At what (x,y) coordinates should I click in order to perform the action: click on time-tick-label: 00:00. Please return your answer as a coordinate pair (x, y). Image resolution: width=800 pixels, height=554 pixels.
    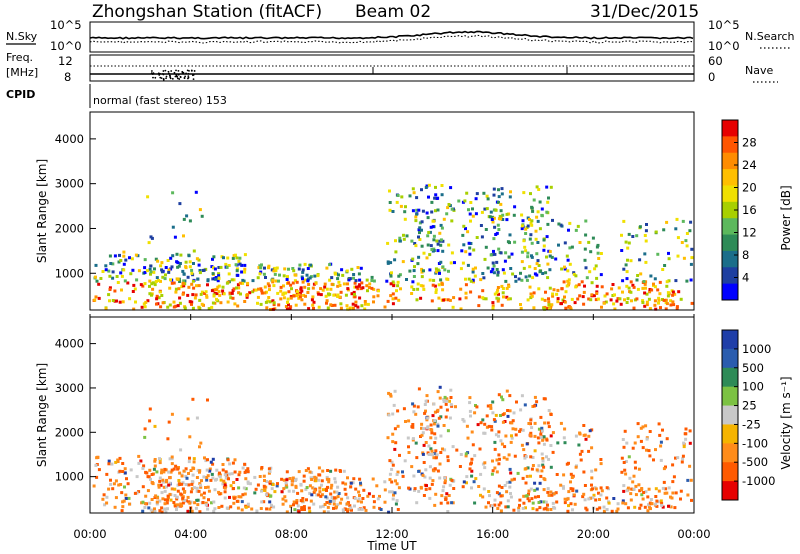
    Looking at the image, I should click on (693, 534).